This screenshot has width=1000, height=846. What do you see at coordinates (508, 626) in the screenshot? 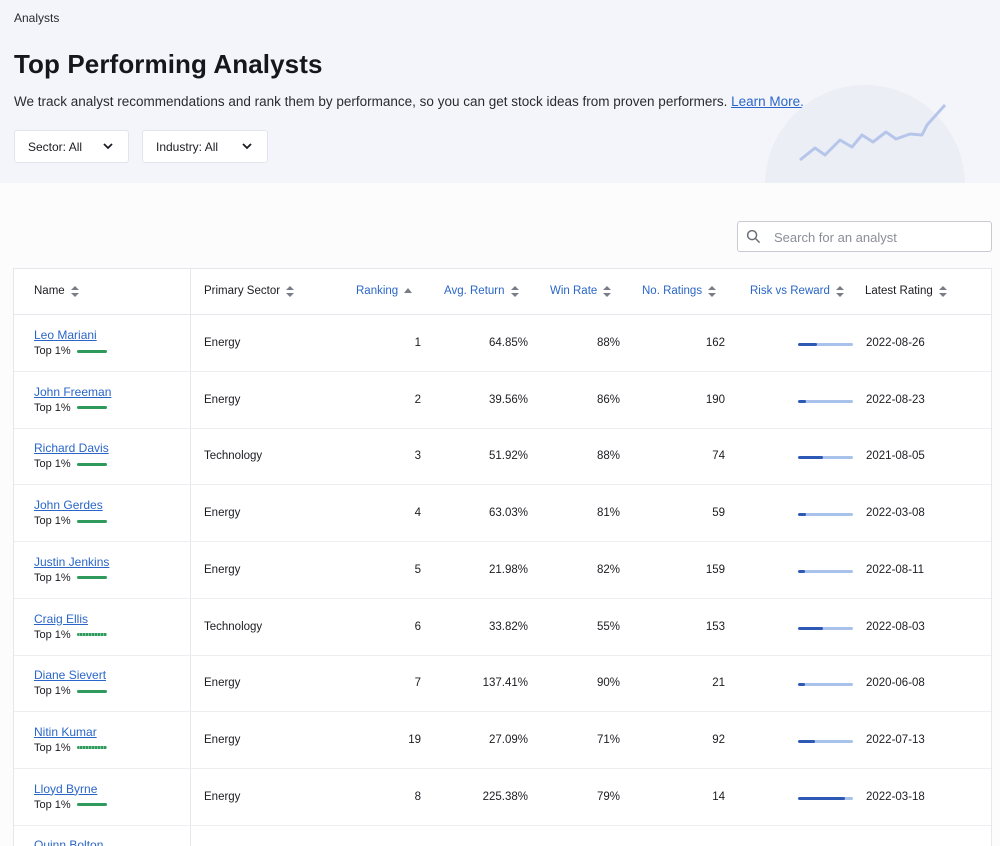
I see `avg-return-cell: 33.82%` at bounding box center [508, 626].